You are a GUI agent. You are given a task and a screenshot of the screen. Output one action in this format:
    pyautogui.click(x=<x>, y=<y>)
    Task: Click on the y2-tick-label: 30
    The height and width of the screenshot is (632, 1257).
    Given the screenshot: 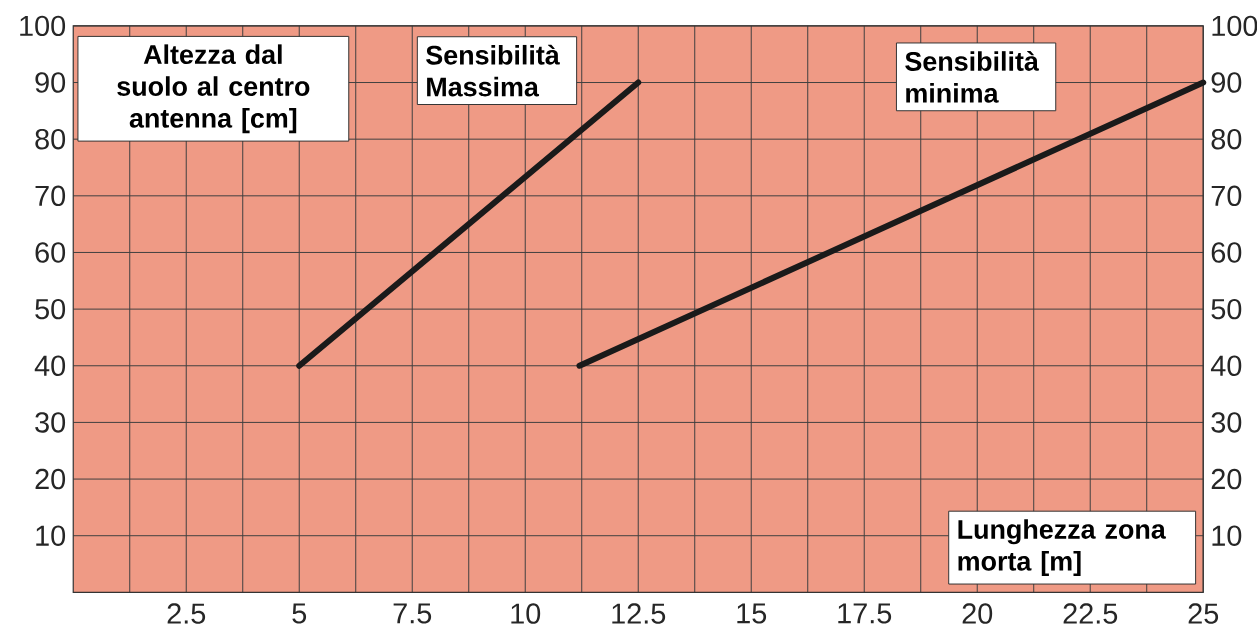 What is the action you would take?
    pyautogui.click(x=1226, y=422)
    